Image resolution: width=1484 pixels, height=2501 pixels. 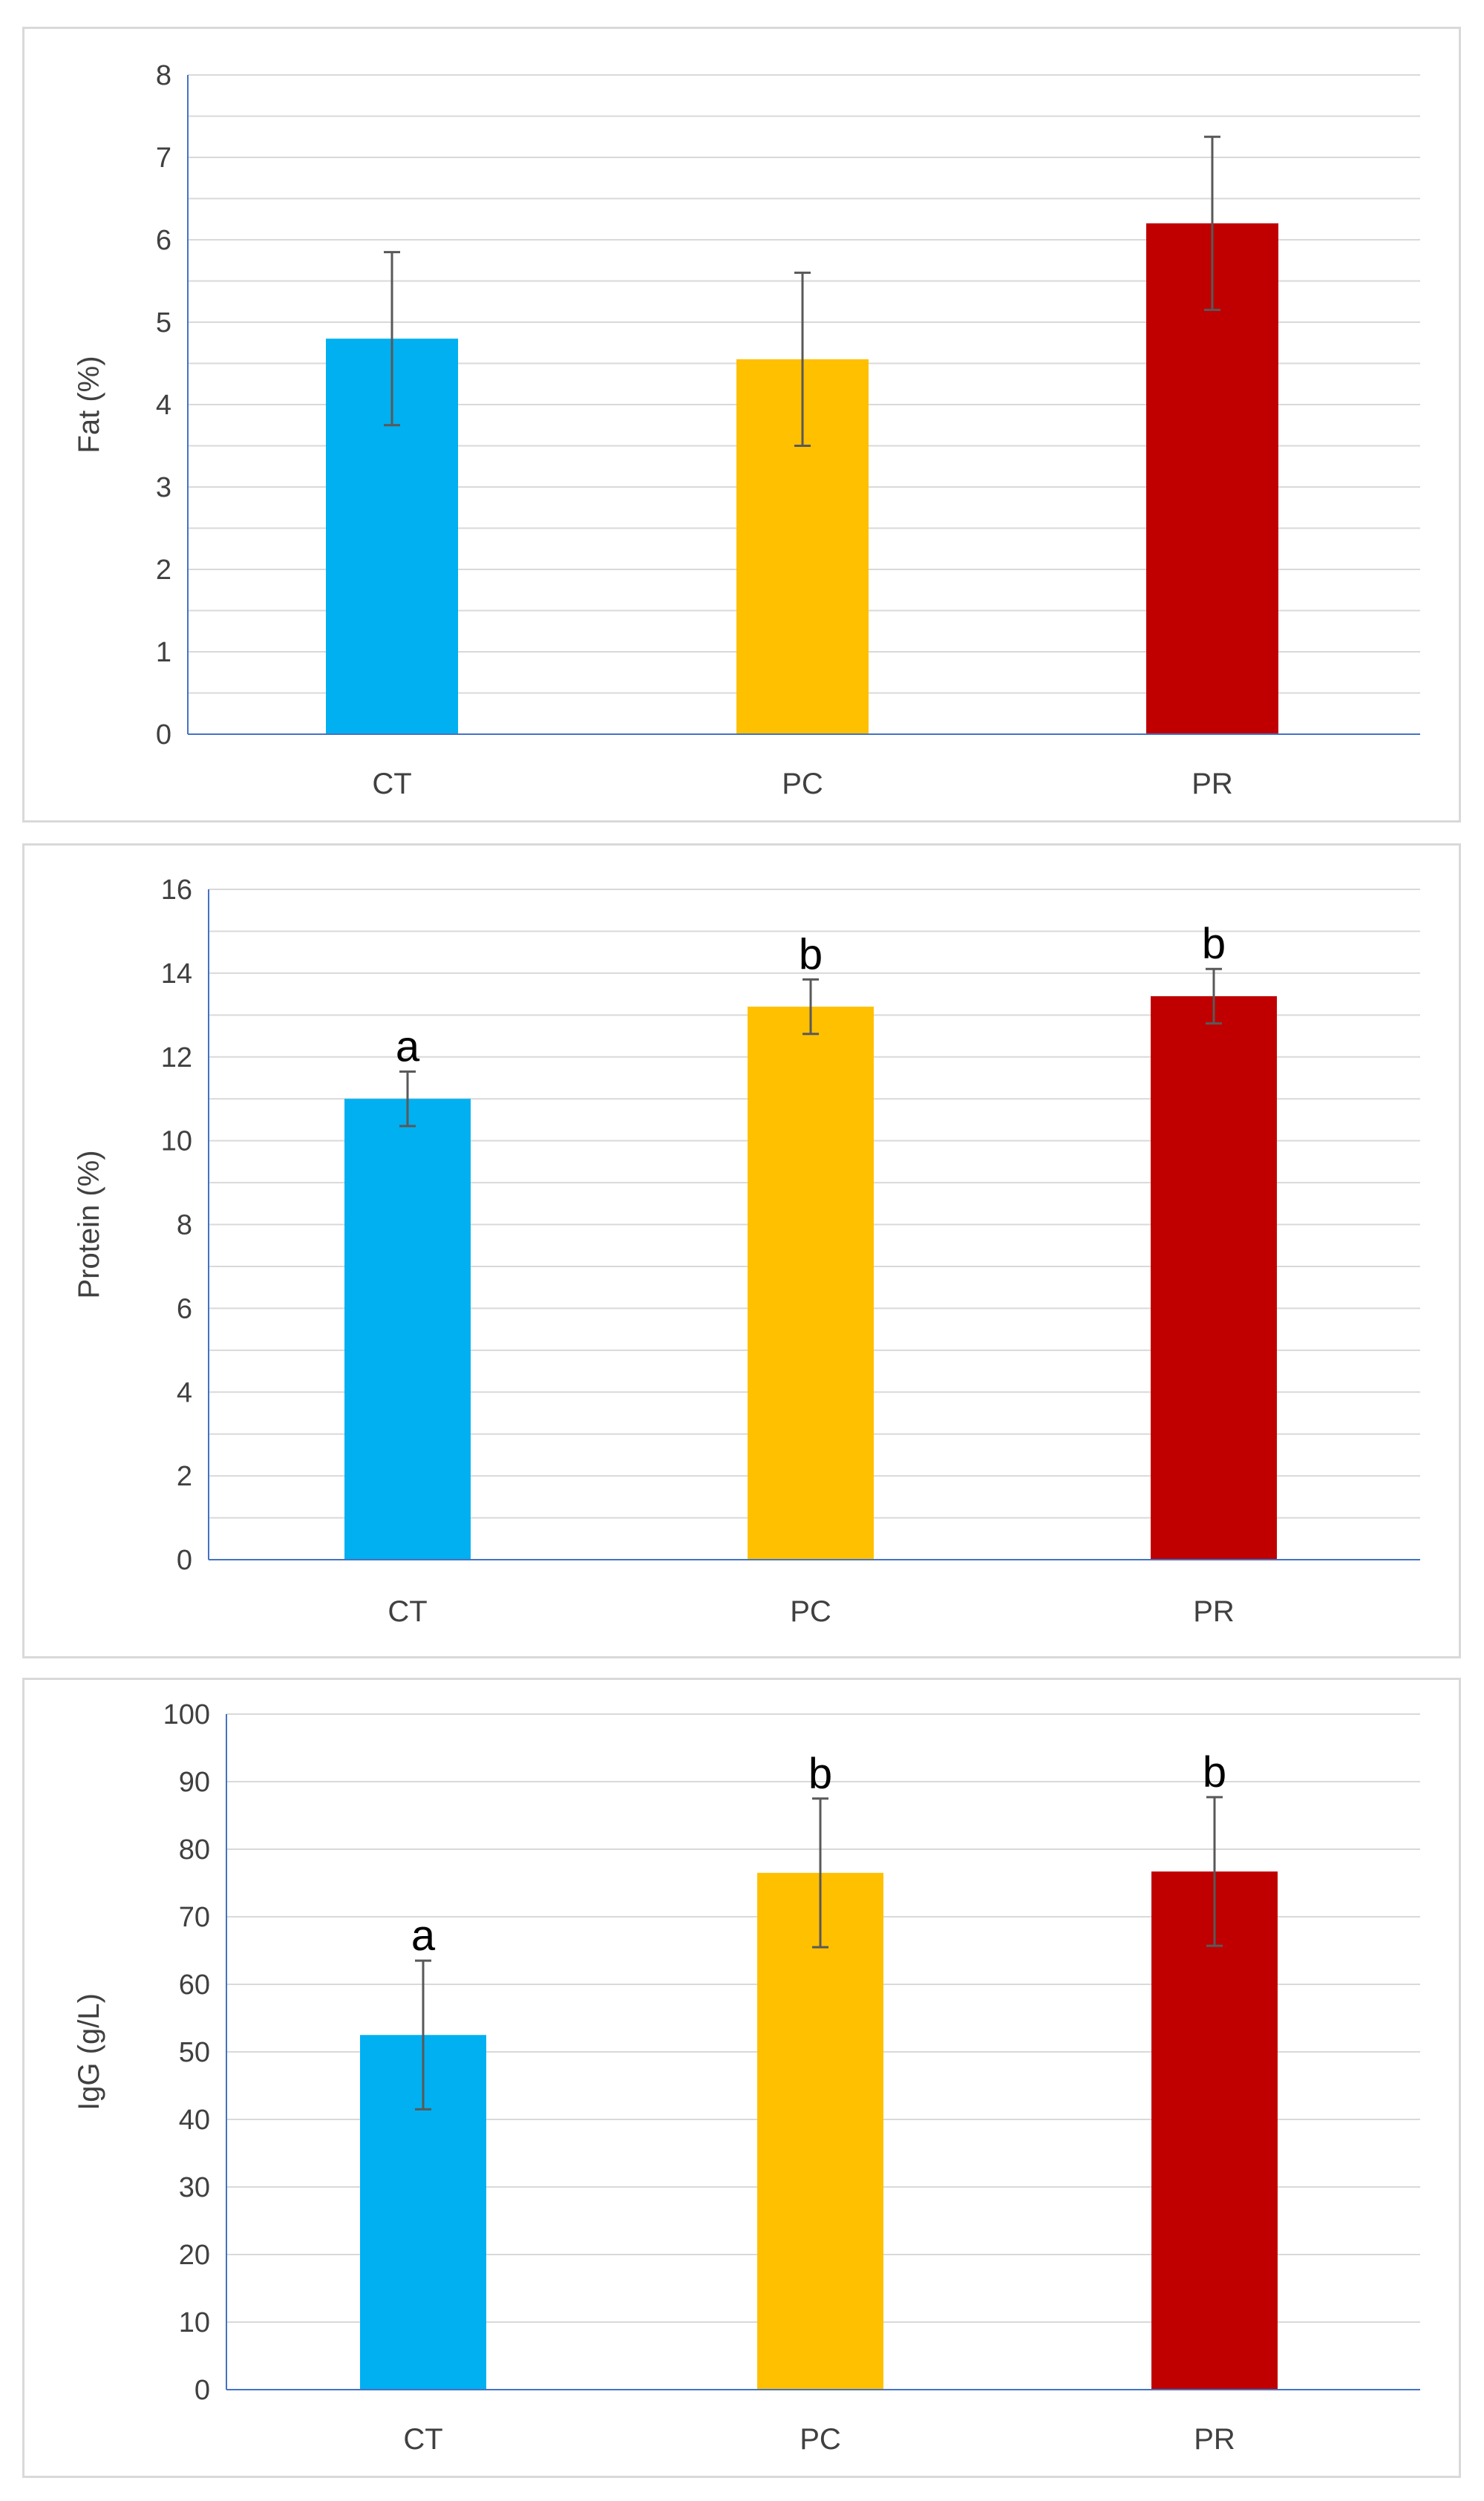 What do you see at coordinates (176, 1057) in the screenshot?
I see `y-tick-label: 12` at bounding box center [176, 1057].